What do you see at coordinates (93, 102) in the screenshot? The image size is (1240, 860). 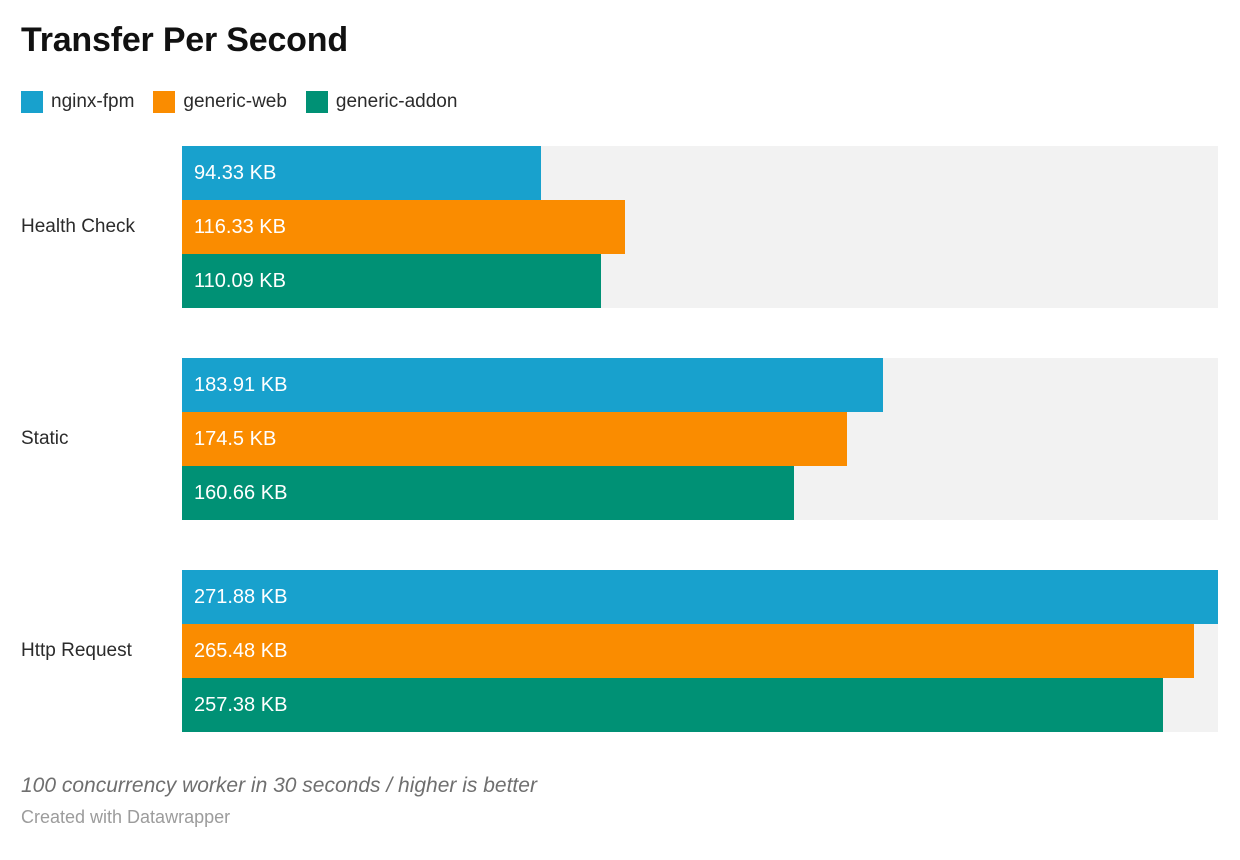 I see `legend-label: nginx-fpm` at bounding box center [93, 102].